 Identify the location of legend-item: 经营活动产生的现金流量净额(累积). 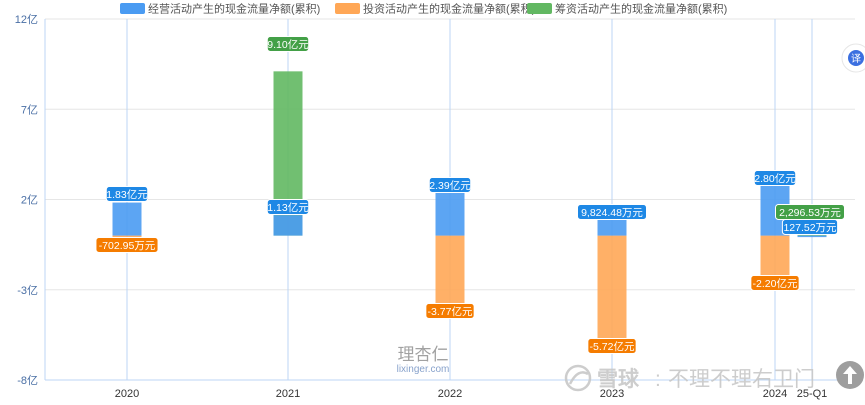
(220, 9).